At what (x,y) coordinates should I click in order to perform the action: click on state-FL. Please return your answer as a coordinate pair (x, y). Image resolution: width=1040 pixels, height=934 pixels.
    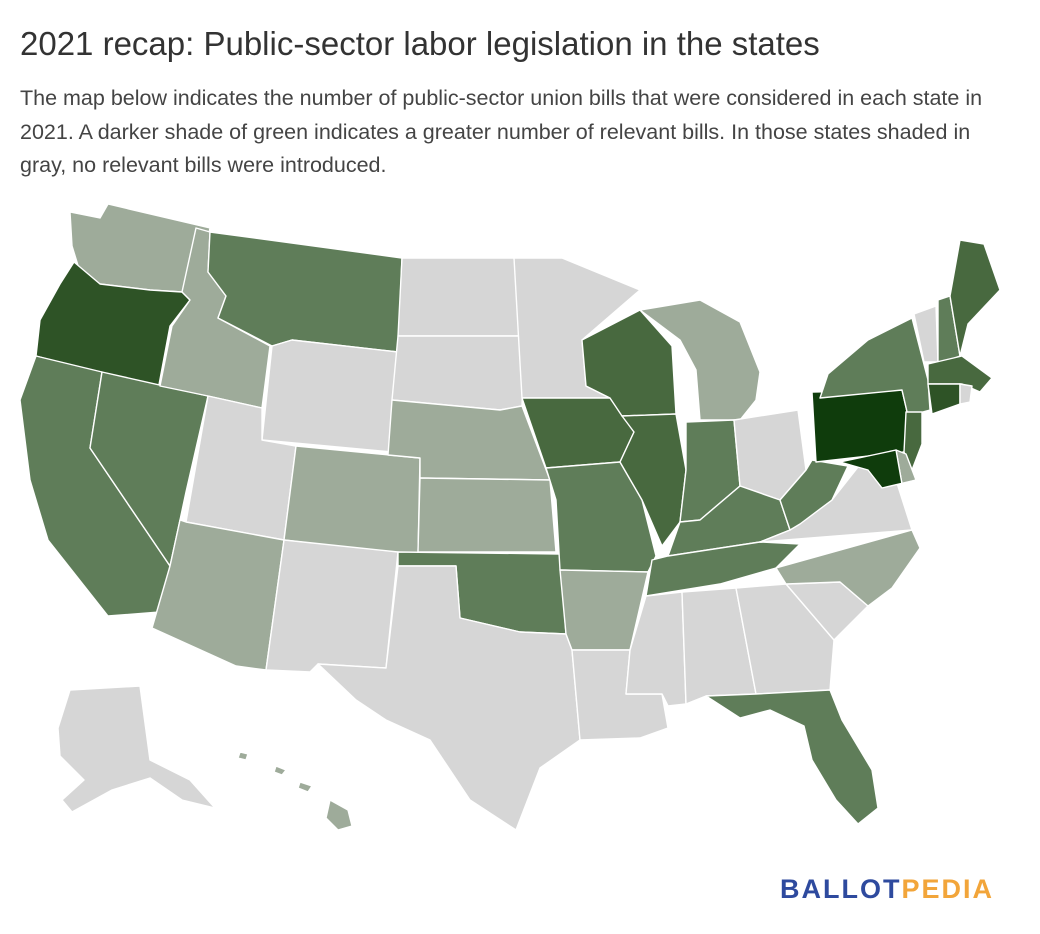
    Looking at the image, I should click on (792, 757).